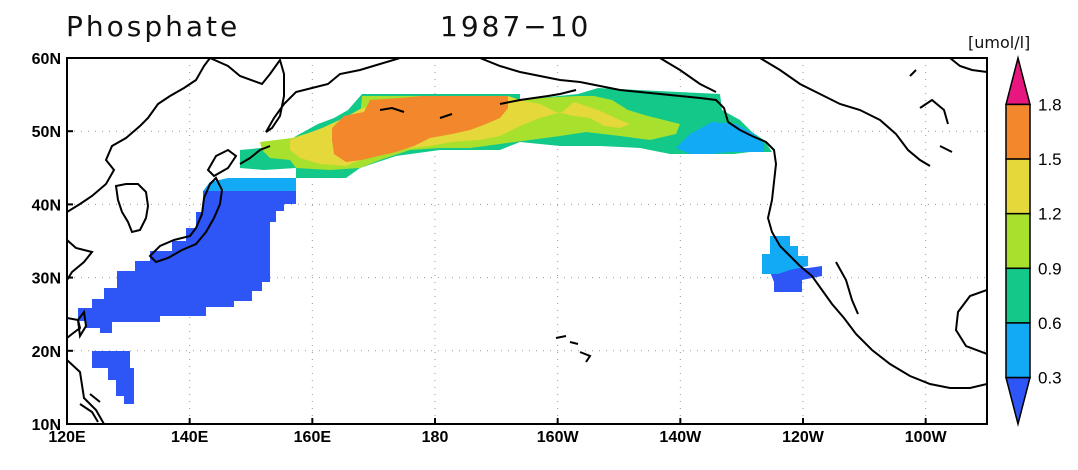  I want to click on coast-korea, so click(132, 208).